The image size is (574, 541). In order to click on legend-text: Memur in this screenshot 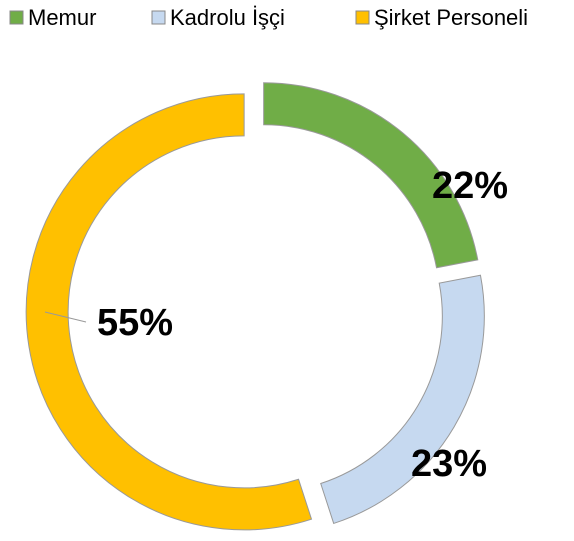, I will do `click(62, 17)`.